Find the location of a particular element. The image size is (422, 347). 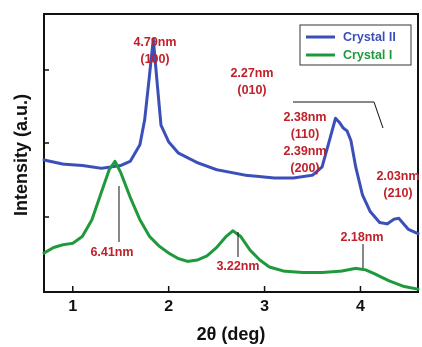

annotation-label: 4.79nm is located at coordinates (154, 42).